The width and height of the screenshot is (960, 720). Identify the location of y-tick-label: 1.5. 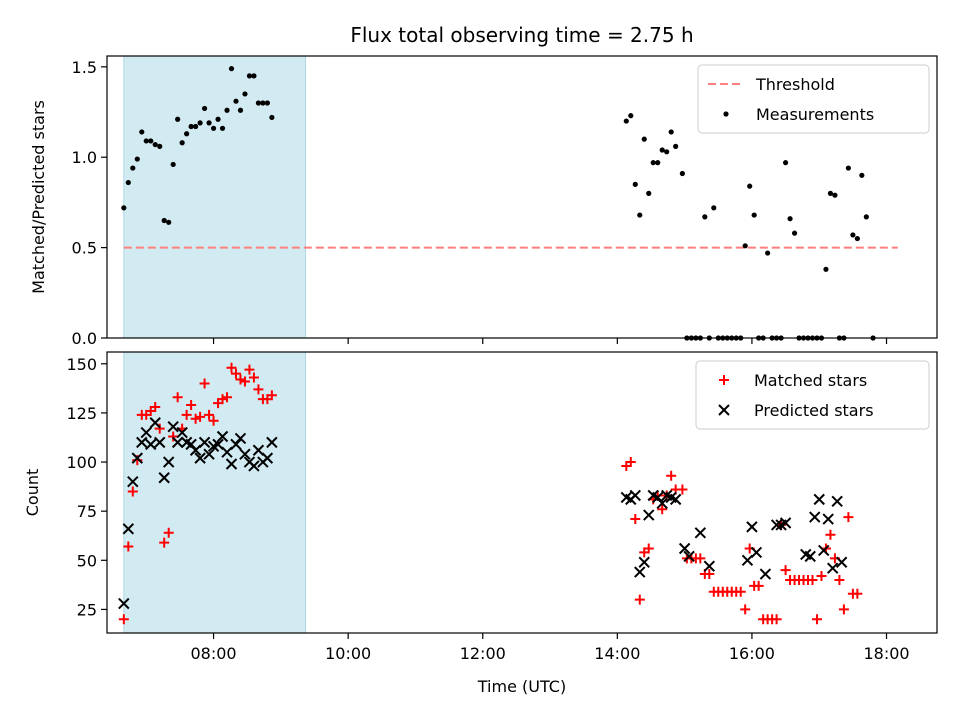
(84, 67).